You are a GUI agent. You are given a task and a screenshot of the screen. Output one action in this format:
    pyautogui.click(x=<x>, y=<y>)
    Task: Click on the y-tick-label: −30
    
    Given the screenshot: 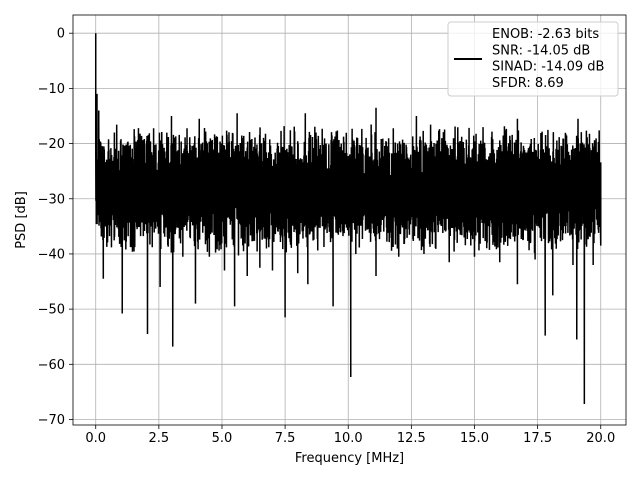 What is the action you would take?
    pyautogui.click(x=51, y=199)
    